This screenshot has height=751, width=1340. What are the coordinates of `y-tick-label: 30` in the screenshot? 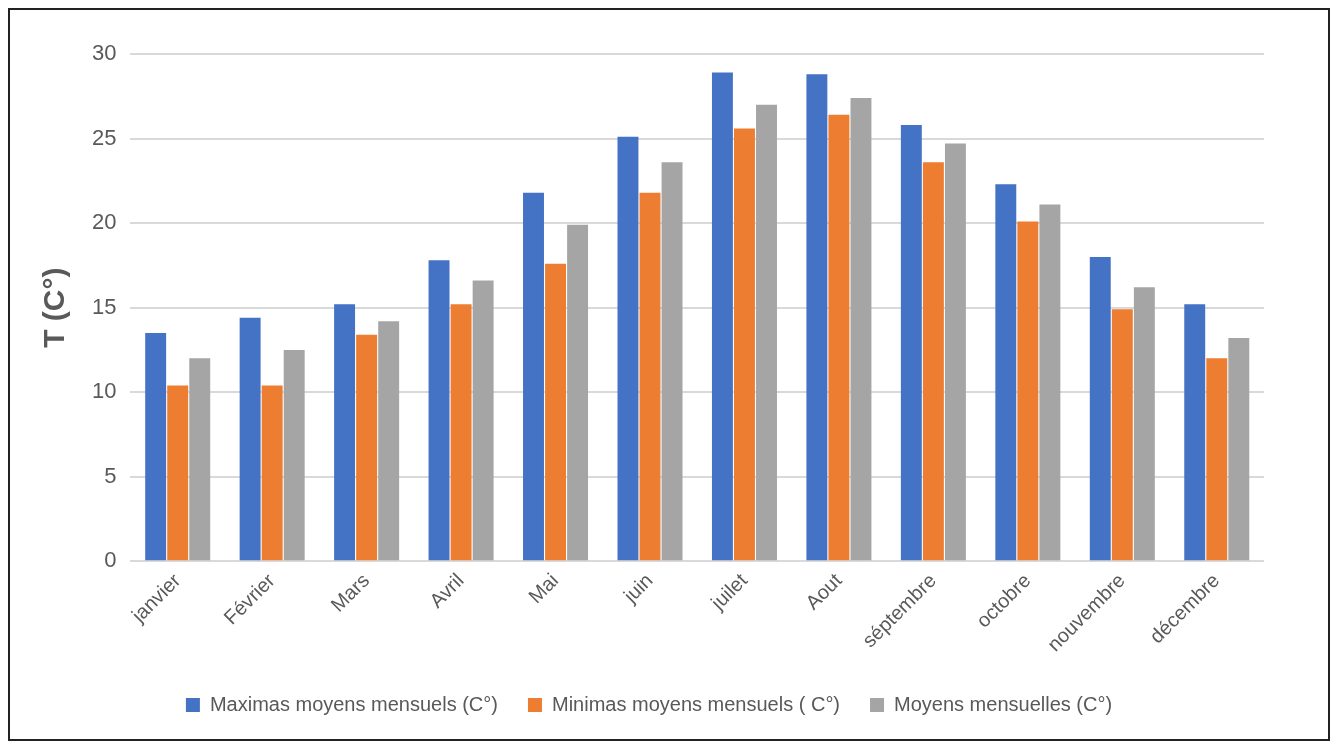 It's located at (104, 53).